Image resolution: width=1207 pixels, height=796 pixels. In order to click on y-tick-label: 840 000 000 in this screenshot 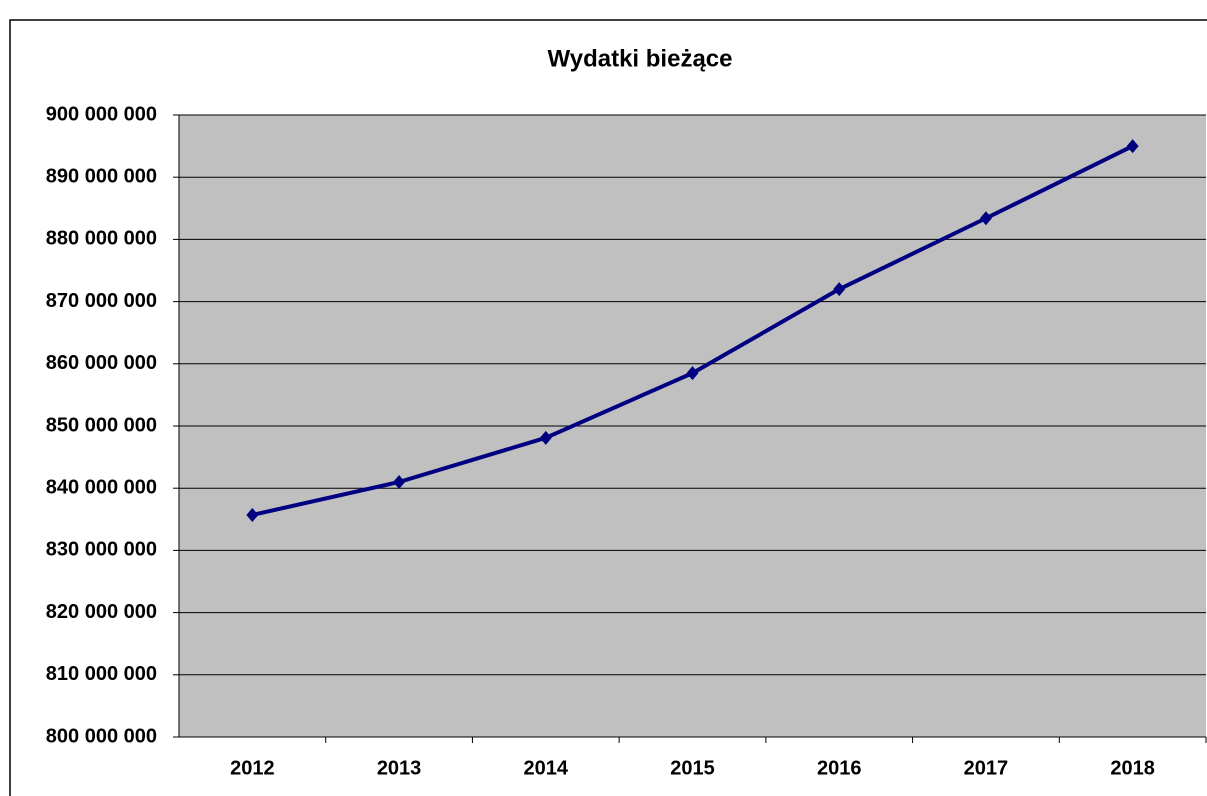, I will do `click(101, 487)`.